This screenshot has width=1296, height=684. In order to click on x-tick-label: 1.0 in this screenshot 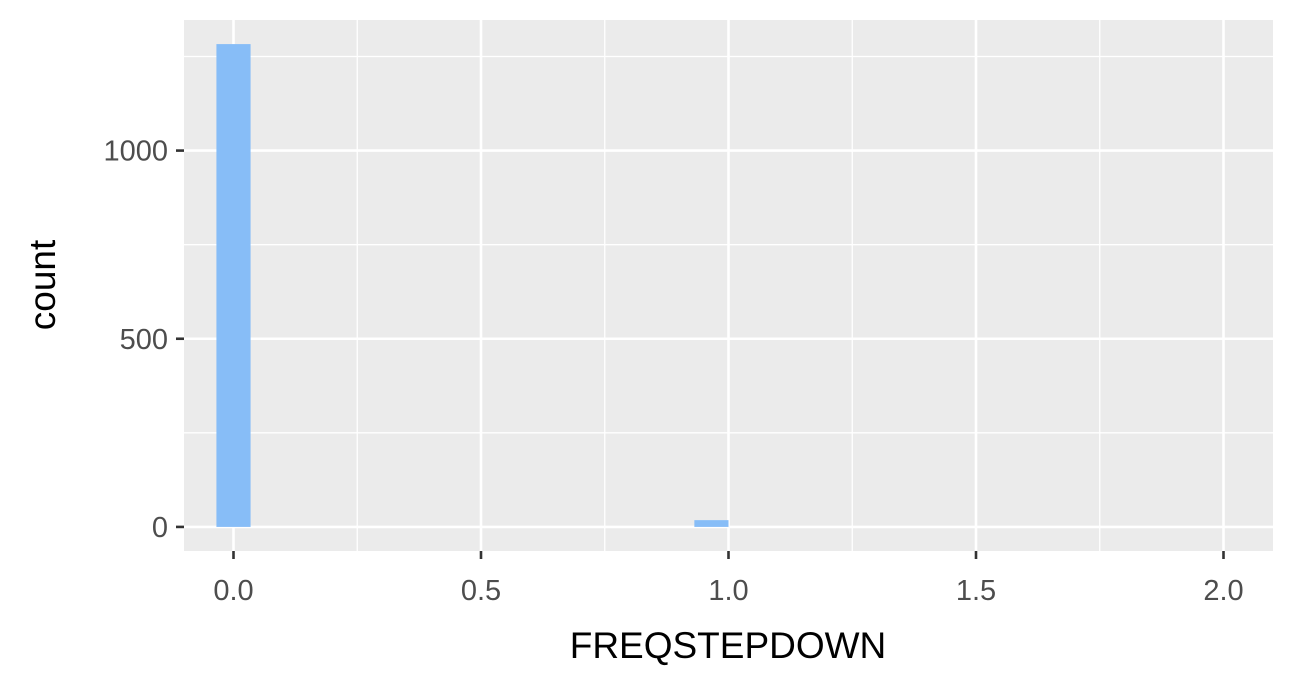, I will do `click(728, 591)`.